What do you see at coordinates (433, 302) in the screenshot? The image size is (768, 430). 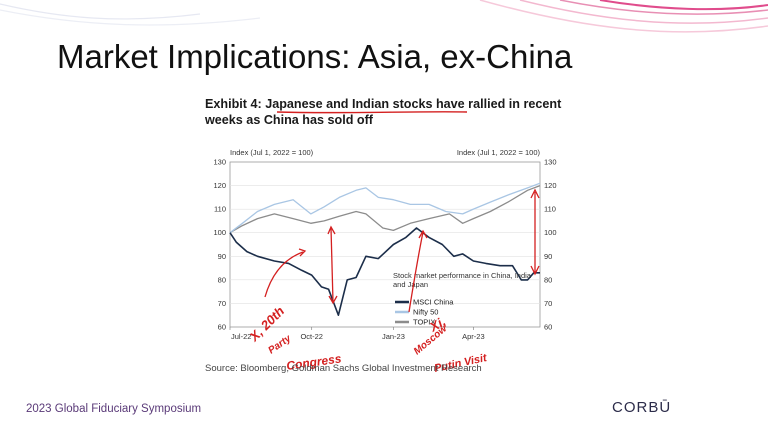 I see `legend-item-label: MSCI China` at bounding box center [433, 302].